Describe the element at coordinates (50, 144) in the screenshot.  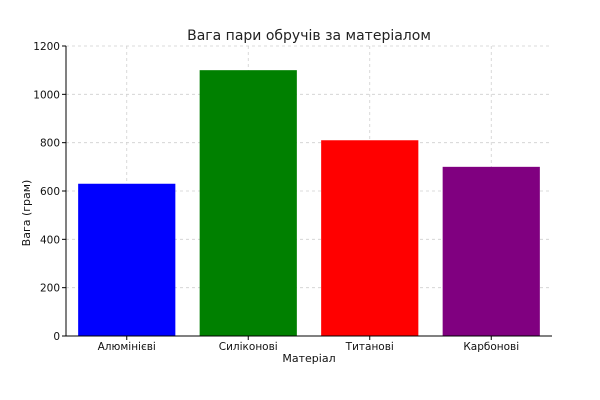
I see `y-tick-label: 800` at that location.